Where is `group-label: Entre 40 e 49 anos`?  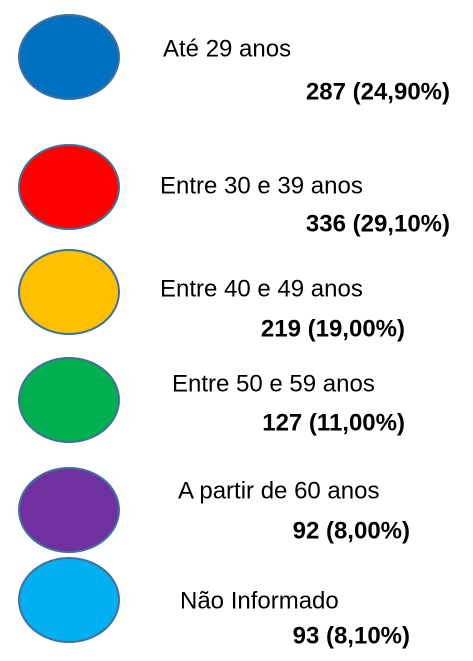 group-label: Entre 40 e 49 anos is located at coordinates (261, 288).